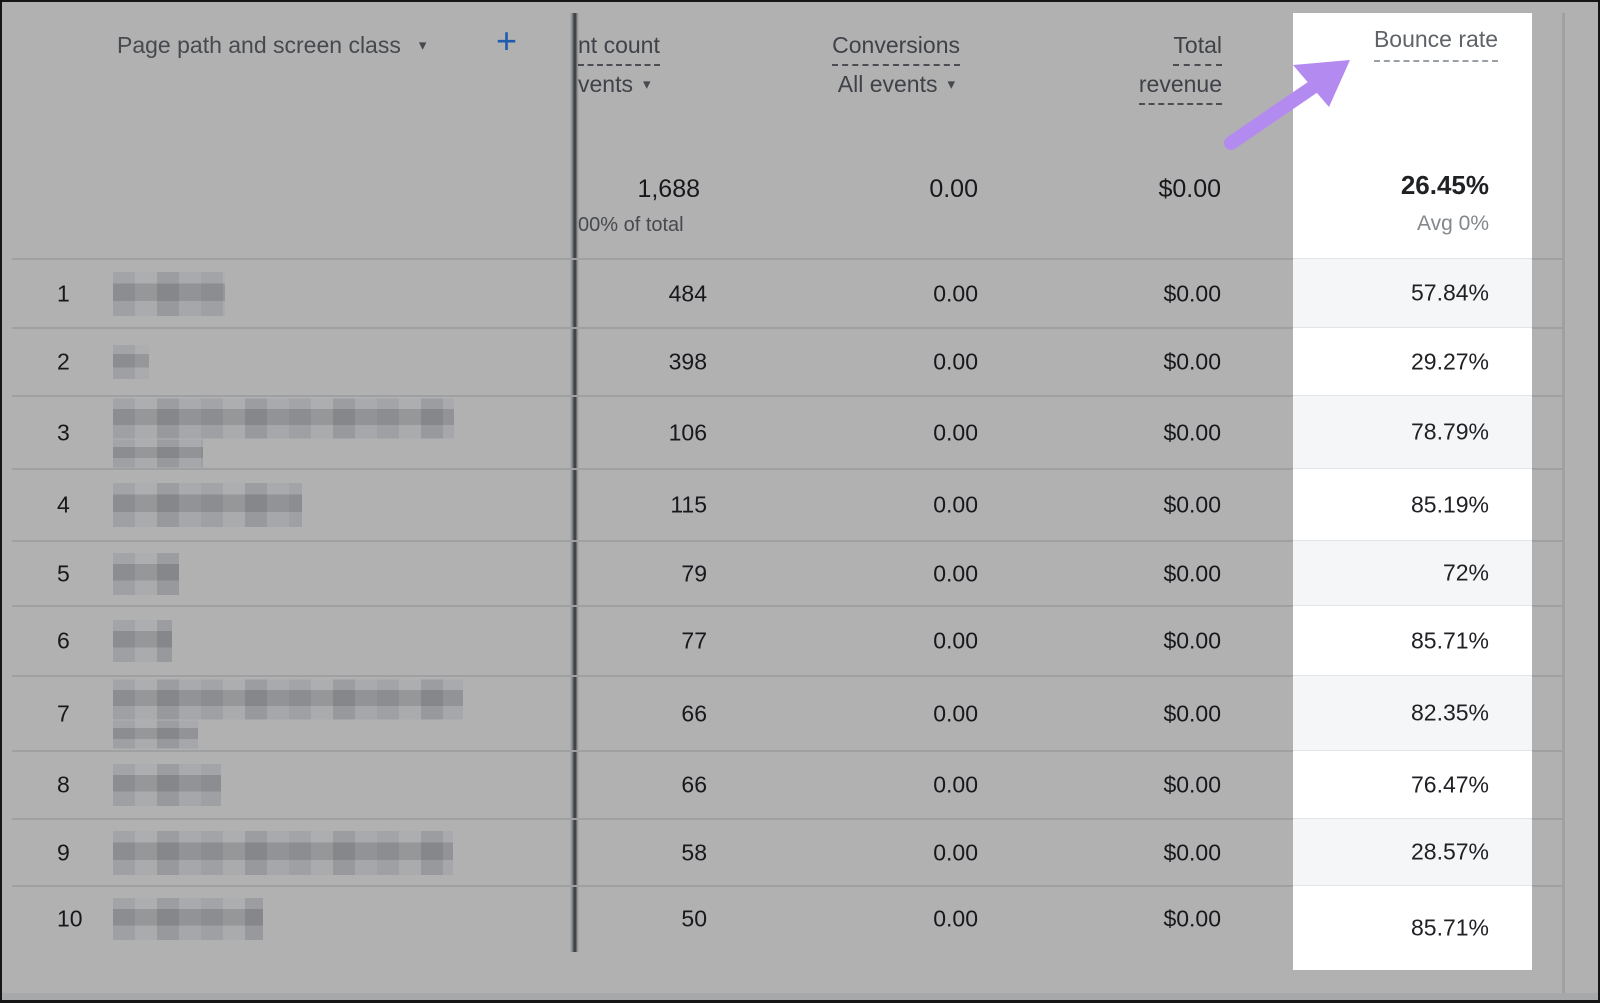 The height and width of the screenshot is (1003, 1600). What do you see at coordinates (687, 361) in the screenshot?
I see `event-count-value: 398` at bounding box center [687, 361].